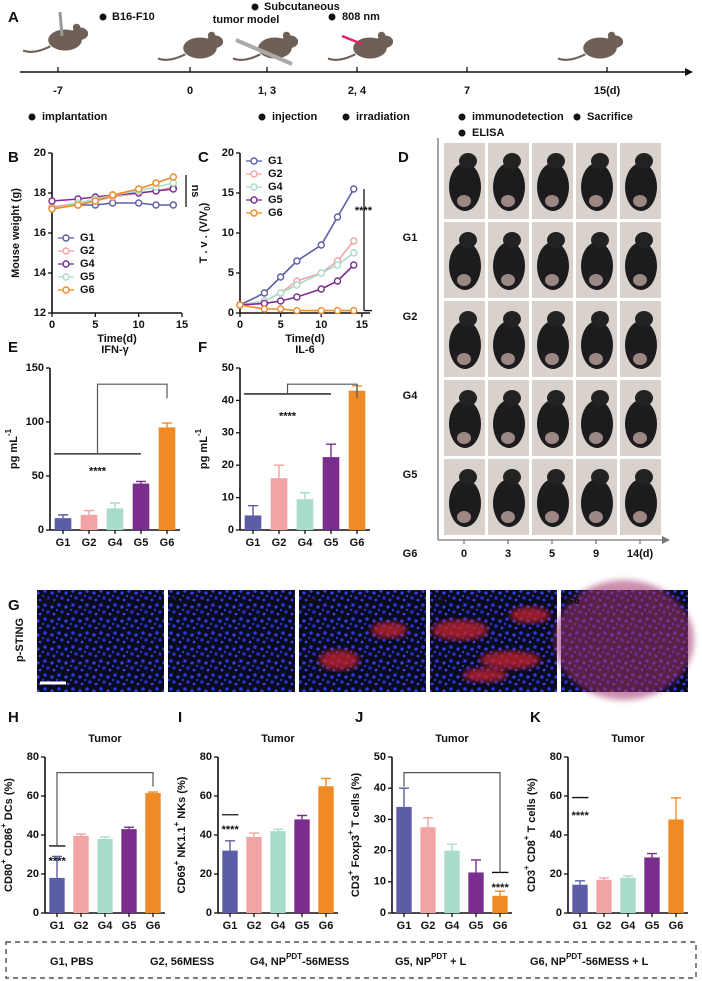 The width and height of the screenshot is (702, 981). What do you see at coordinates (404, 926) in the screenshot?
I see `x-tick-label: G1` at bounding box center [404, 926].